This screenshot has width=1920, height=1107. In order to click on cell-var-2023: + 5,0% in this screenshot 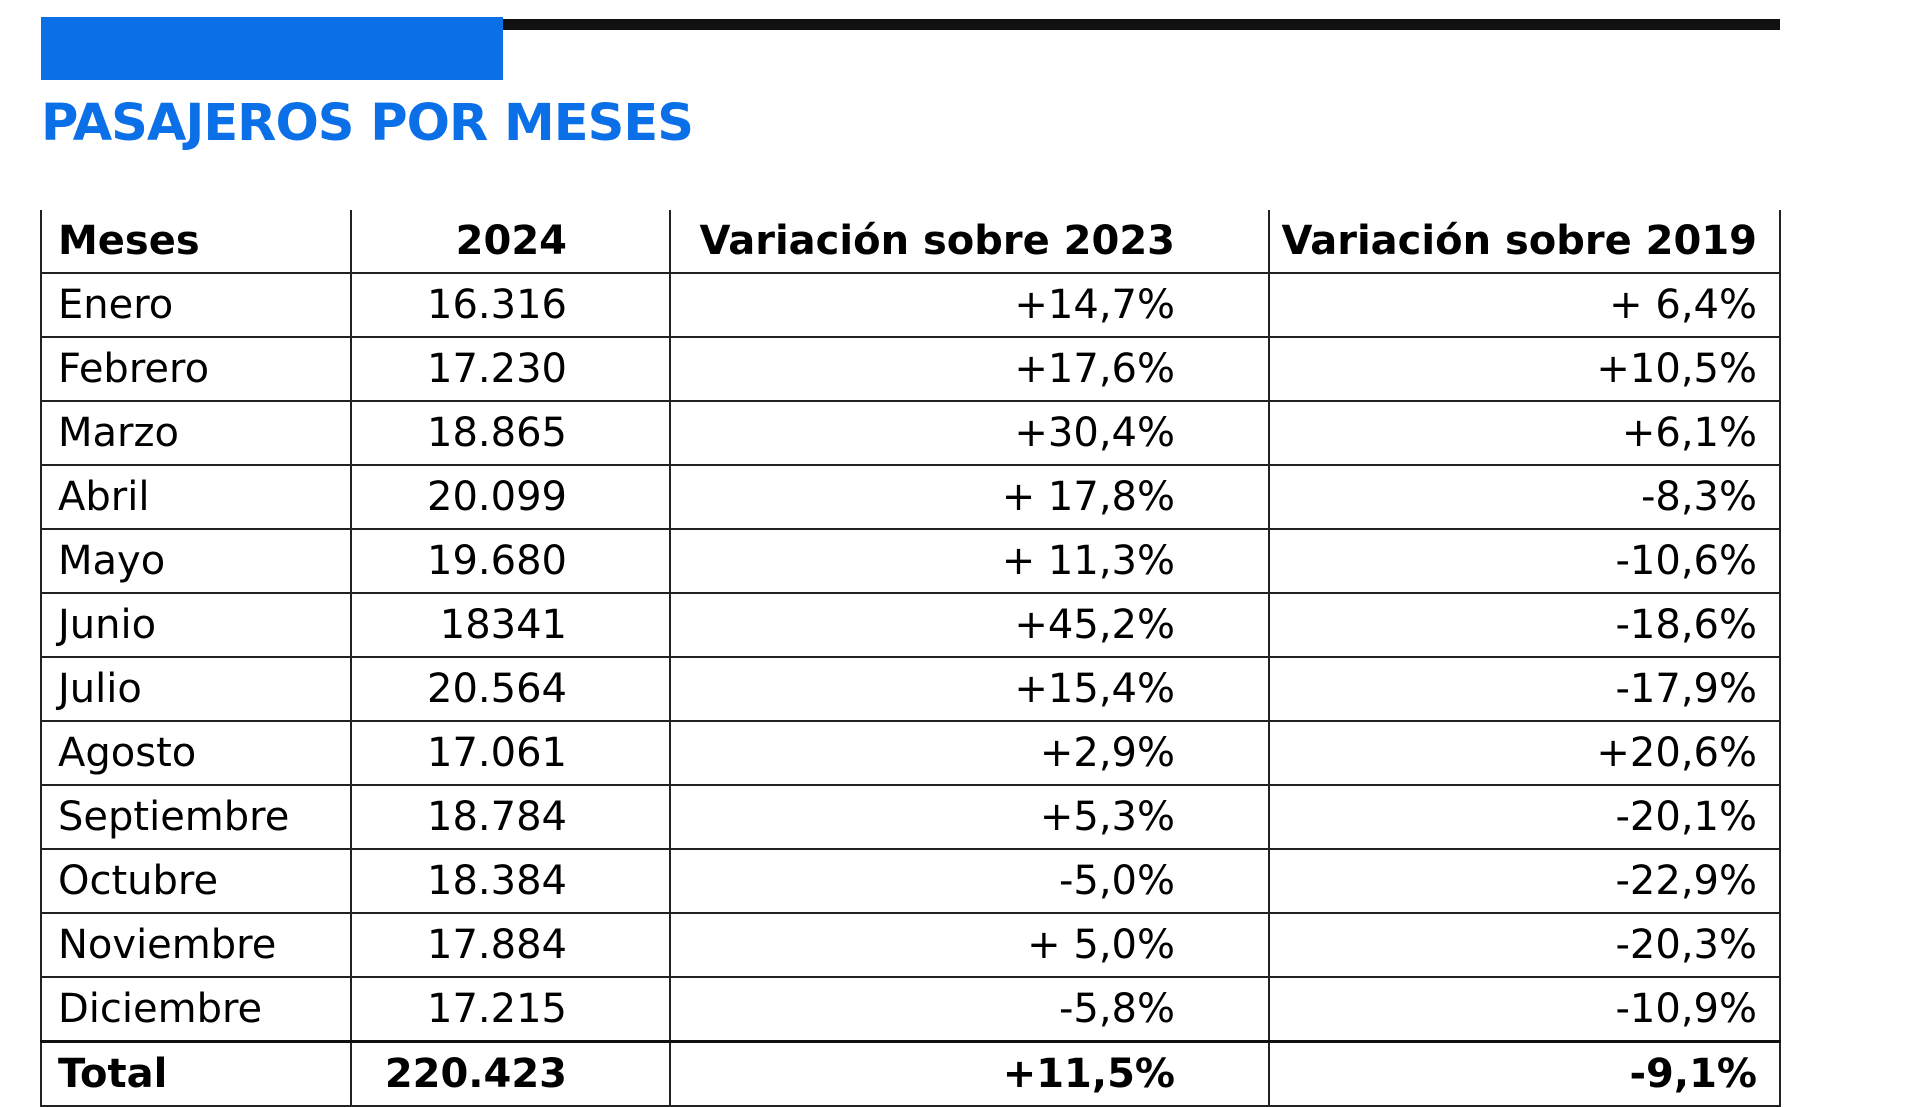, I will do `click(969, 945)`.